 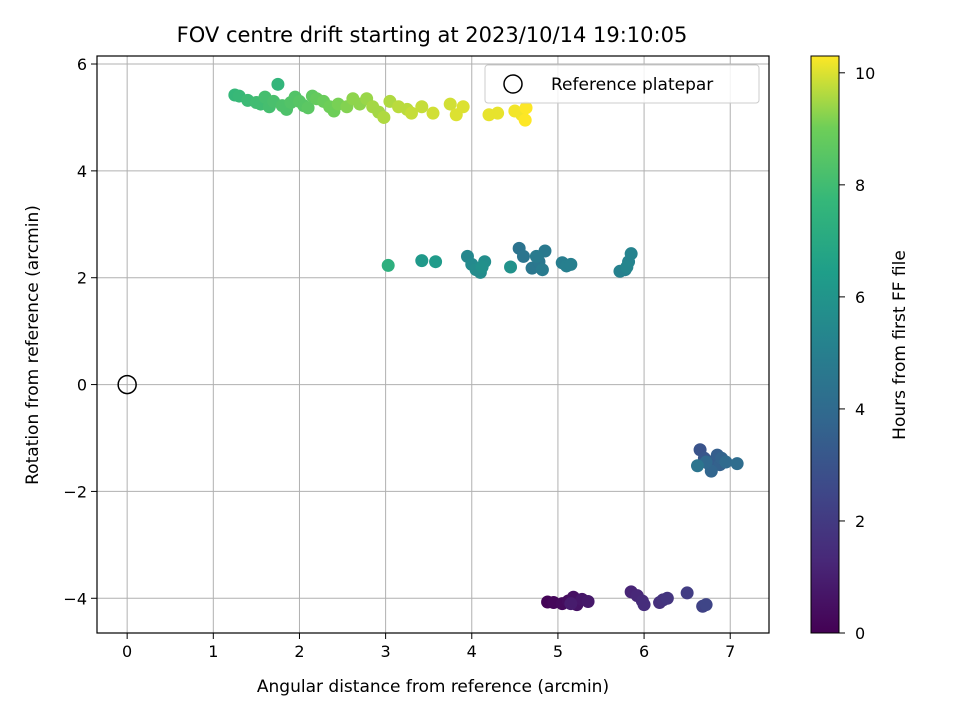 What do you see at coordinates (857, 353) in the screenshot?
I see `colorbar-ticks: 0 2 4 6 8 10` at bounding box center [857, 353].